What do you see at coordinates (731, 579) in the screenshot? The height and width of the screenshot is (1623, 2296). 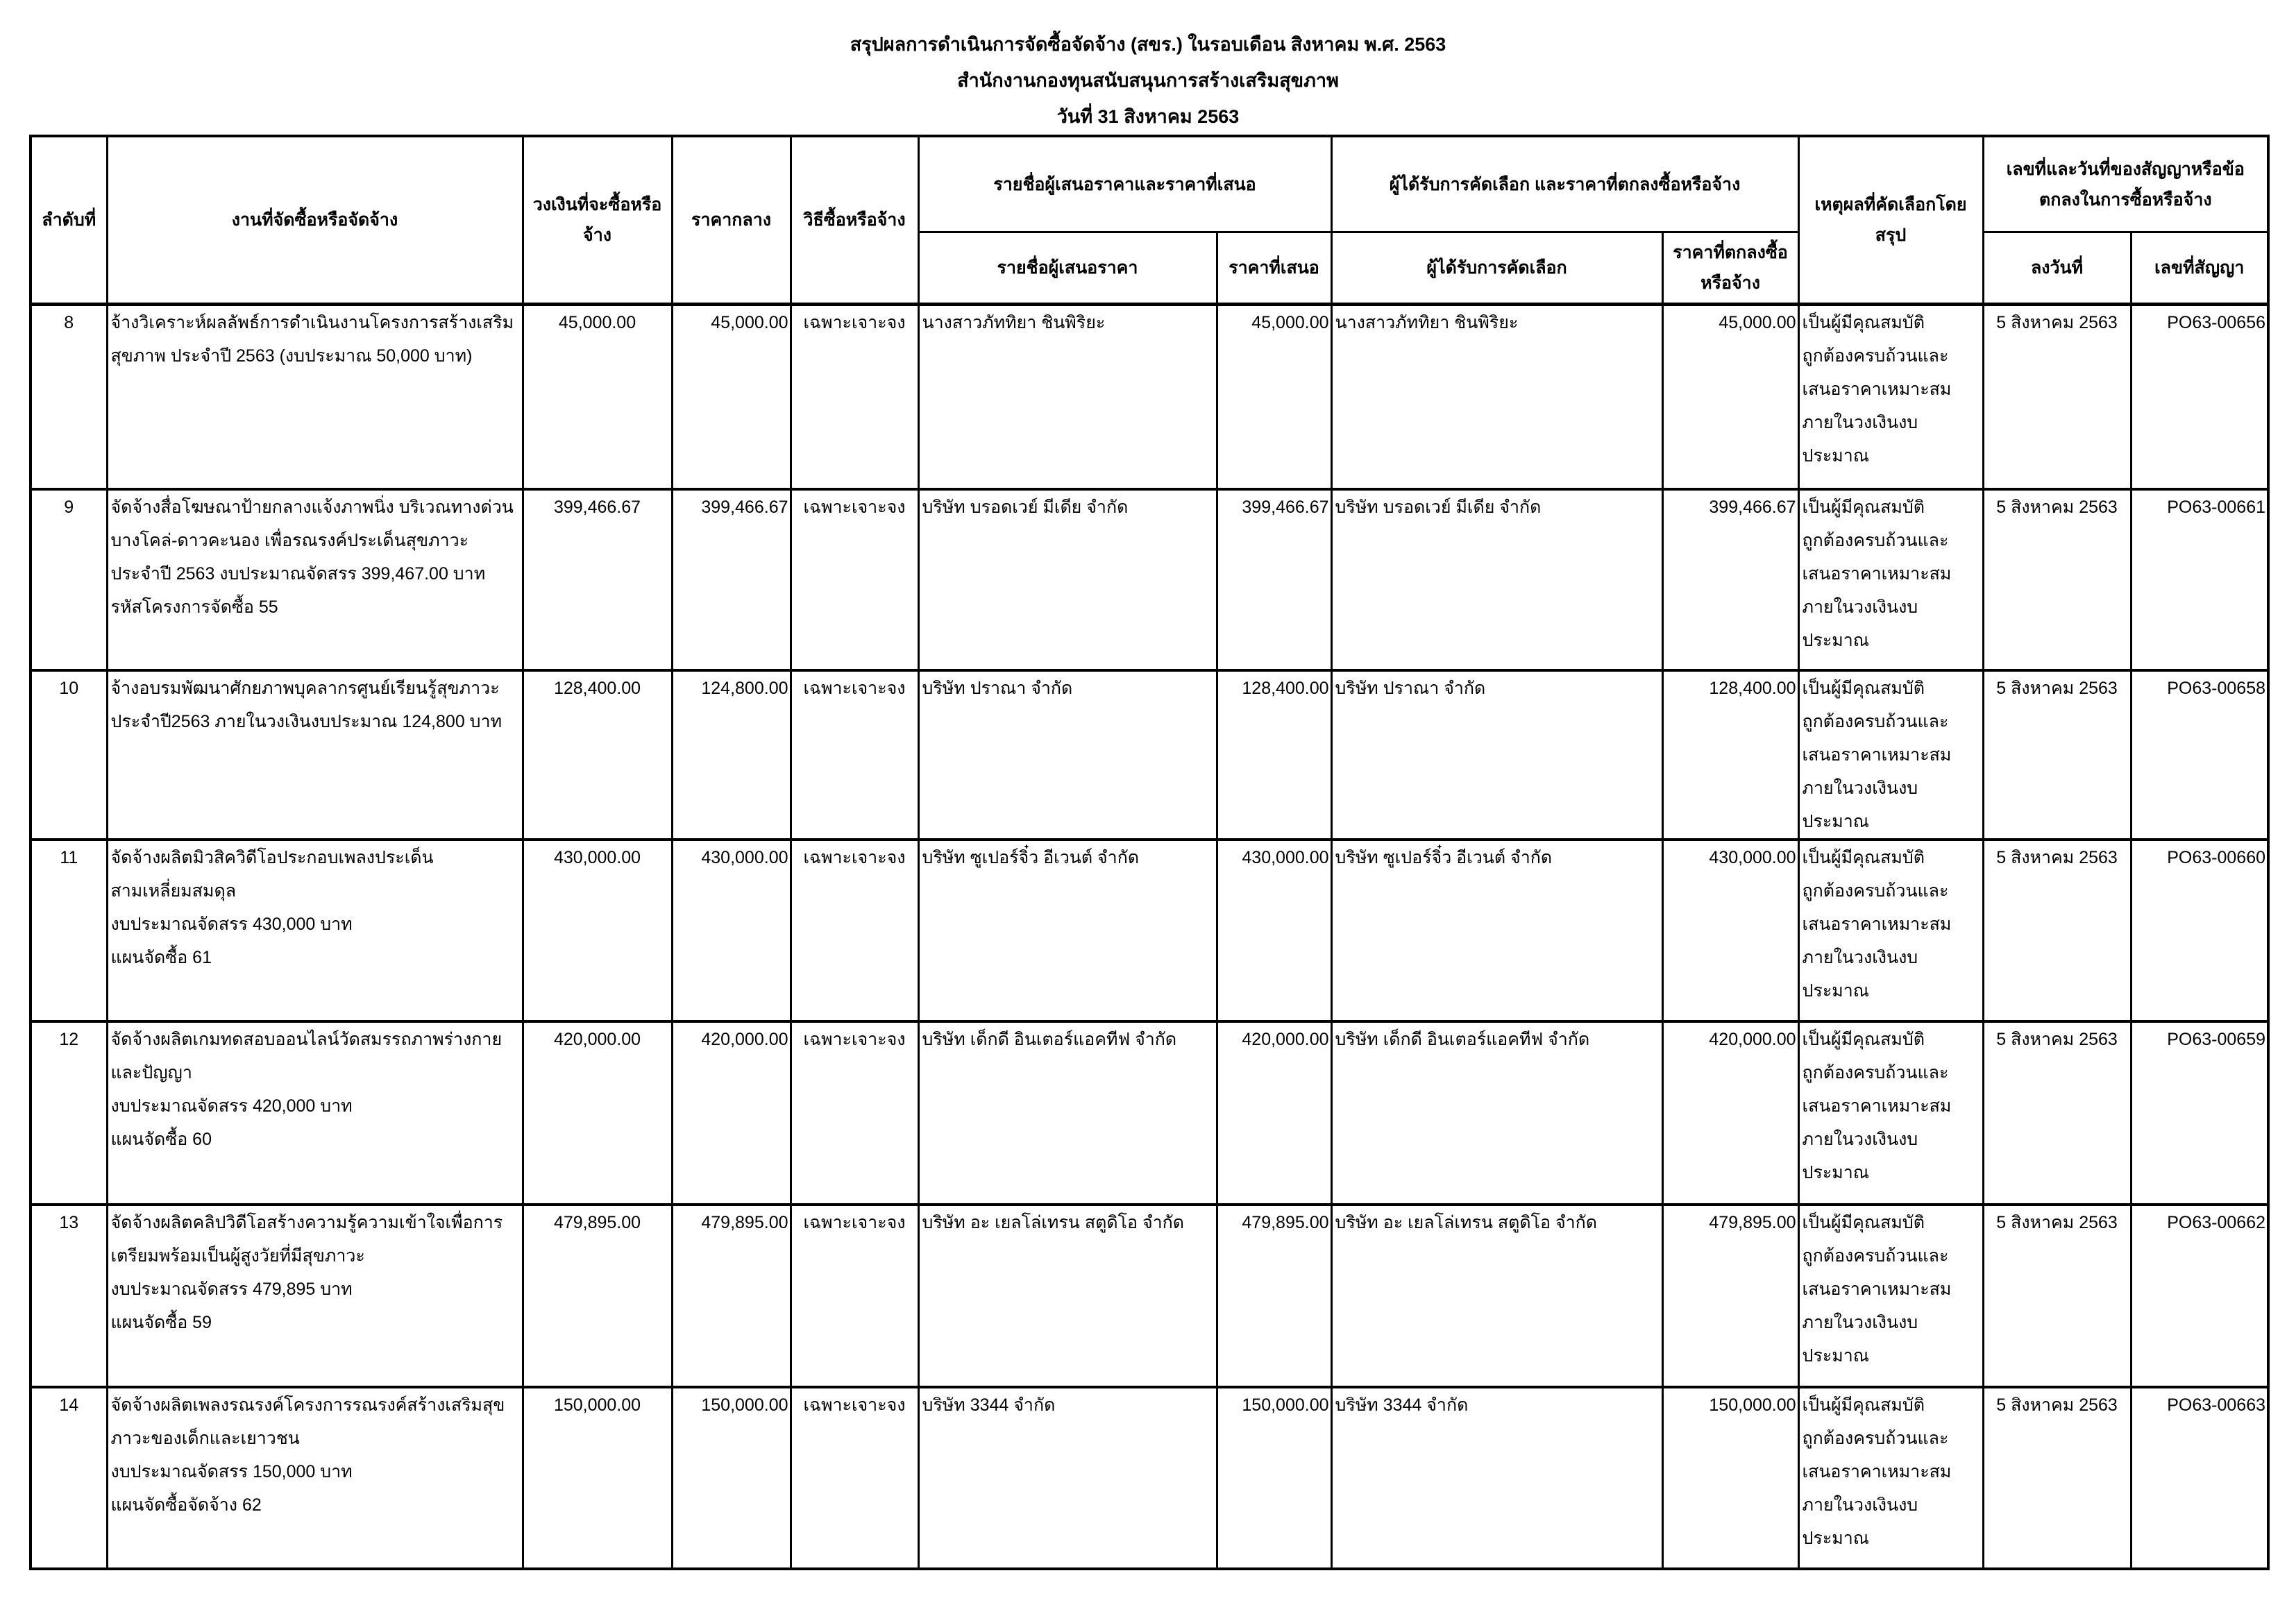 I see `median-price: 399,466.67` at bounding box center [731, 579].